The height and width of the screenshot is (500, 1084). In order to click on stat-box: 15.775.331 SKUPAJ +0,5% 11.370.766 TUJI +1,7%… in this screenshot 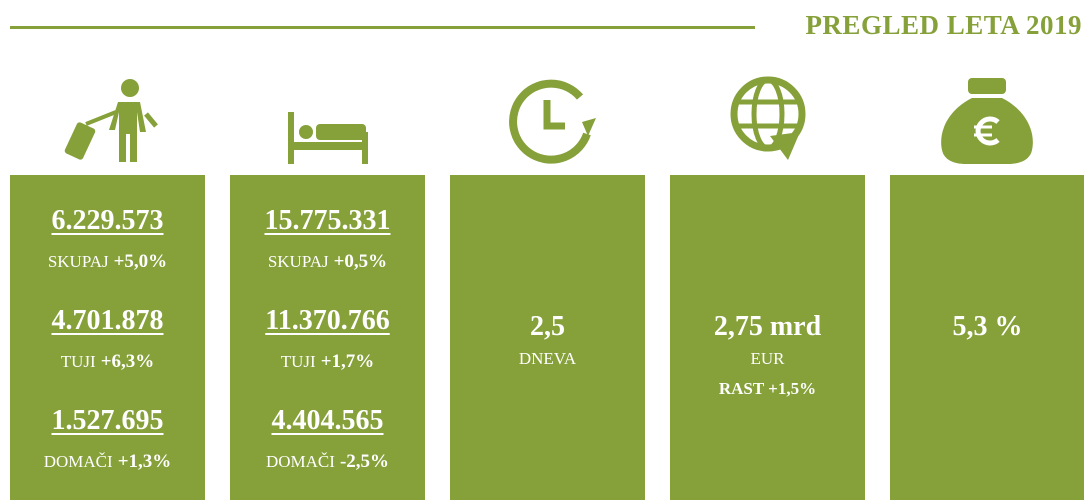, I will do `click(327, 337)`.